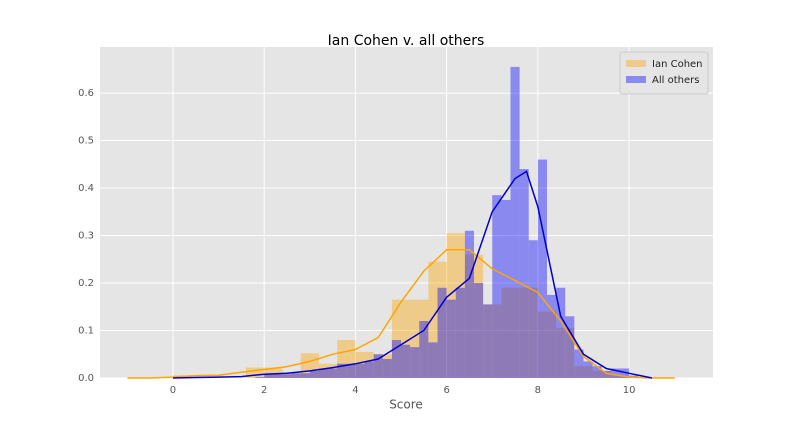 The width and height of the screenshot is (792, 432). What do you see at coordinates (406, 41) in the screenshot?
I see `chart-title: Ian Cohen v. all others` at bounding box center [406, 41].